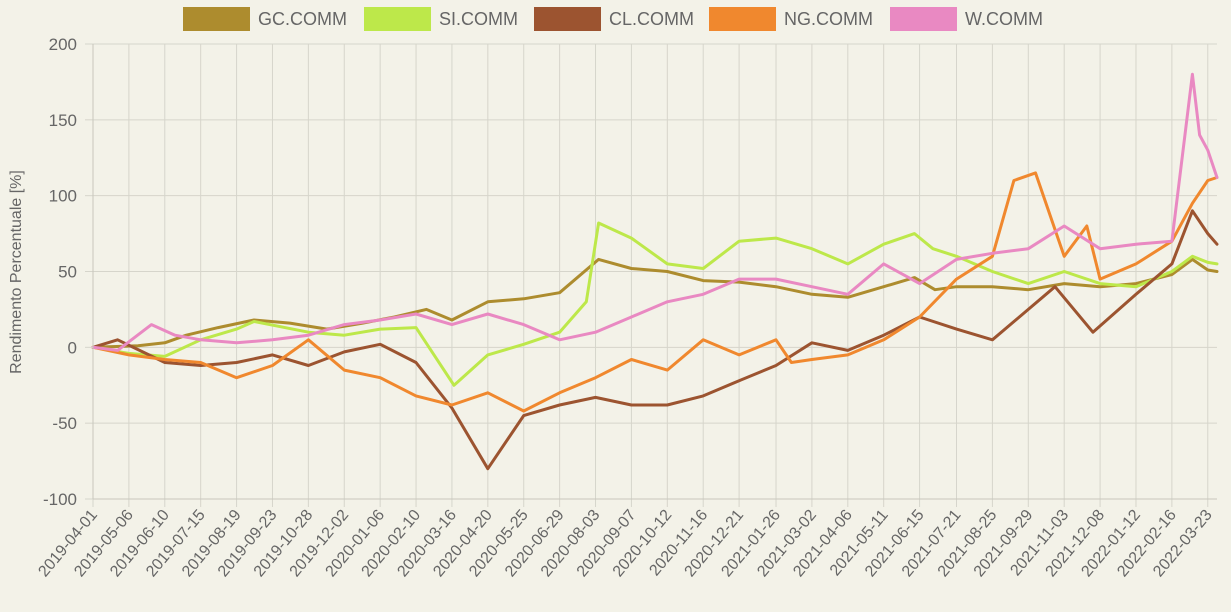 This screenshot has height=612, width=1231. What do you see at coordinates (478, 19) in the screenshot?
I see `legend-label: SI.COMM` at bounding box center [478, 19].